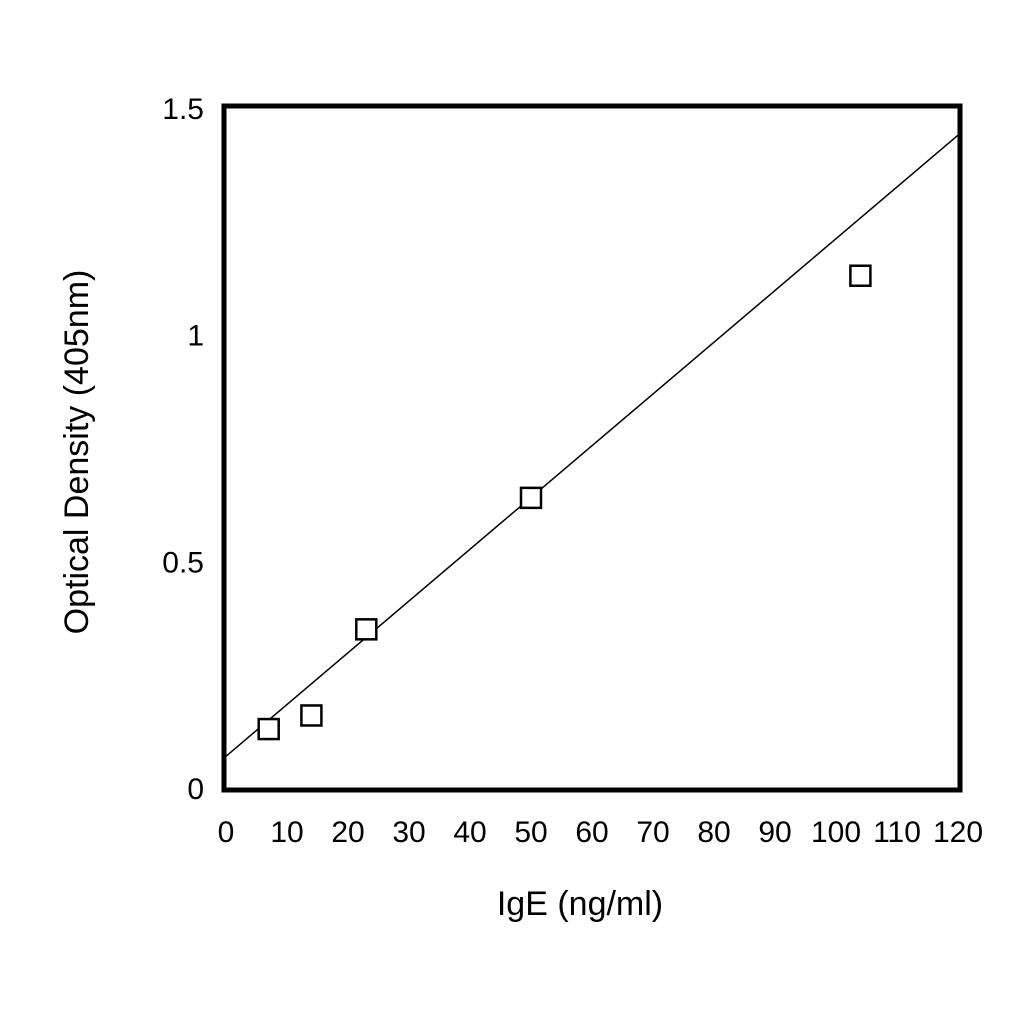  Describe the element at coordinates (347, 832) in the screenshot. I see `x-tick-label: 20` at that location.